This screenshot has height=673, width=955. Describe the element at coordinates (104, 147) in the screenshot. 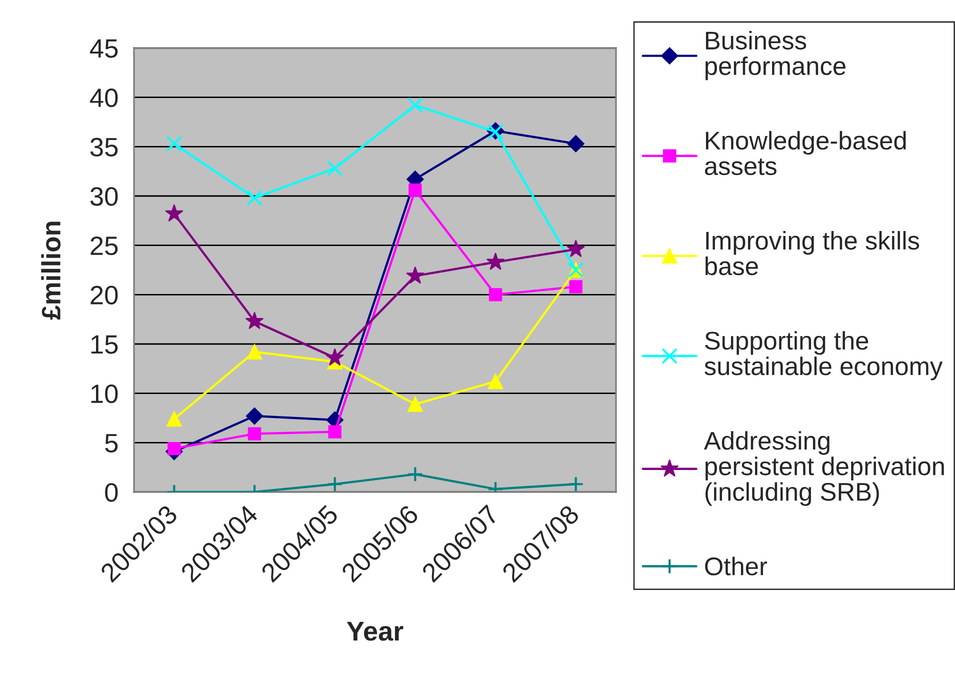

I see `y-tick-label: 35` at that location.